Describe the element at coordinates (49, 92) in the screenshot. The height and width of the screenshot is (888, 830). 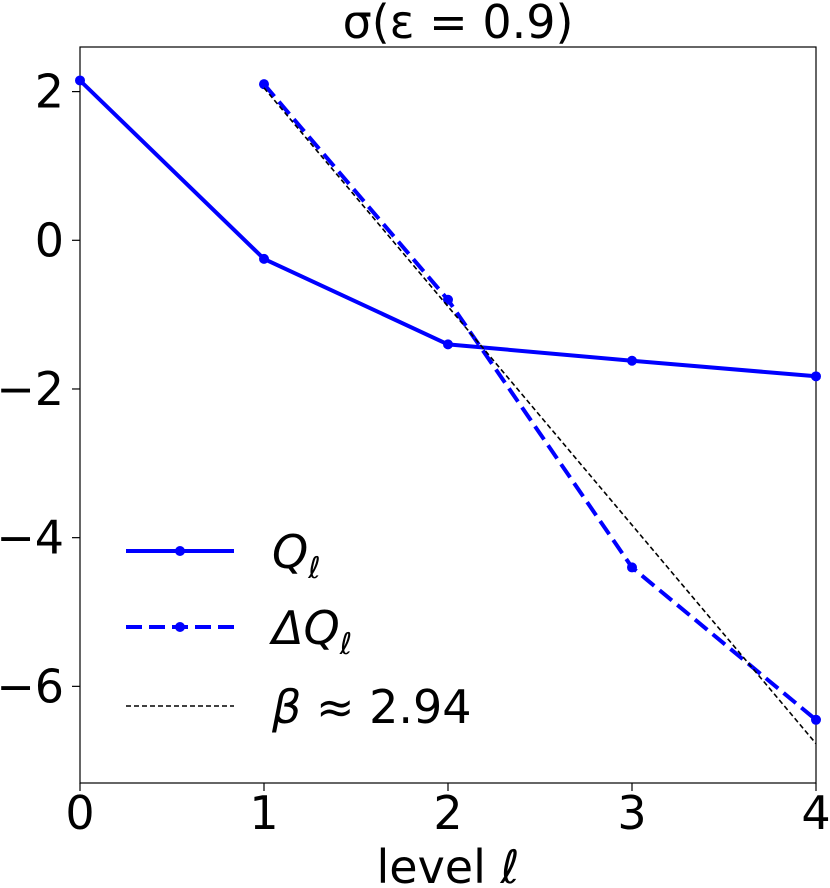
I see `y-tick-label: 2` at that location.